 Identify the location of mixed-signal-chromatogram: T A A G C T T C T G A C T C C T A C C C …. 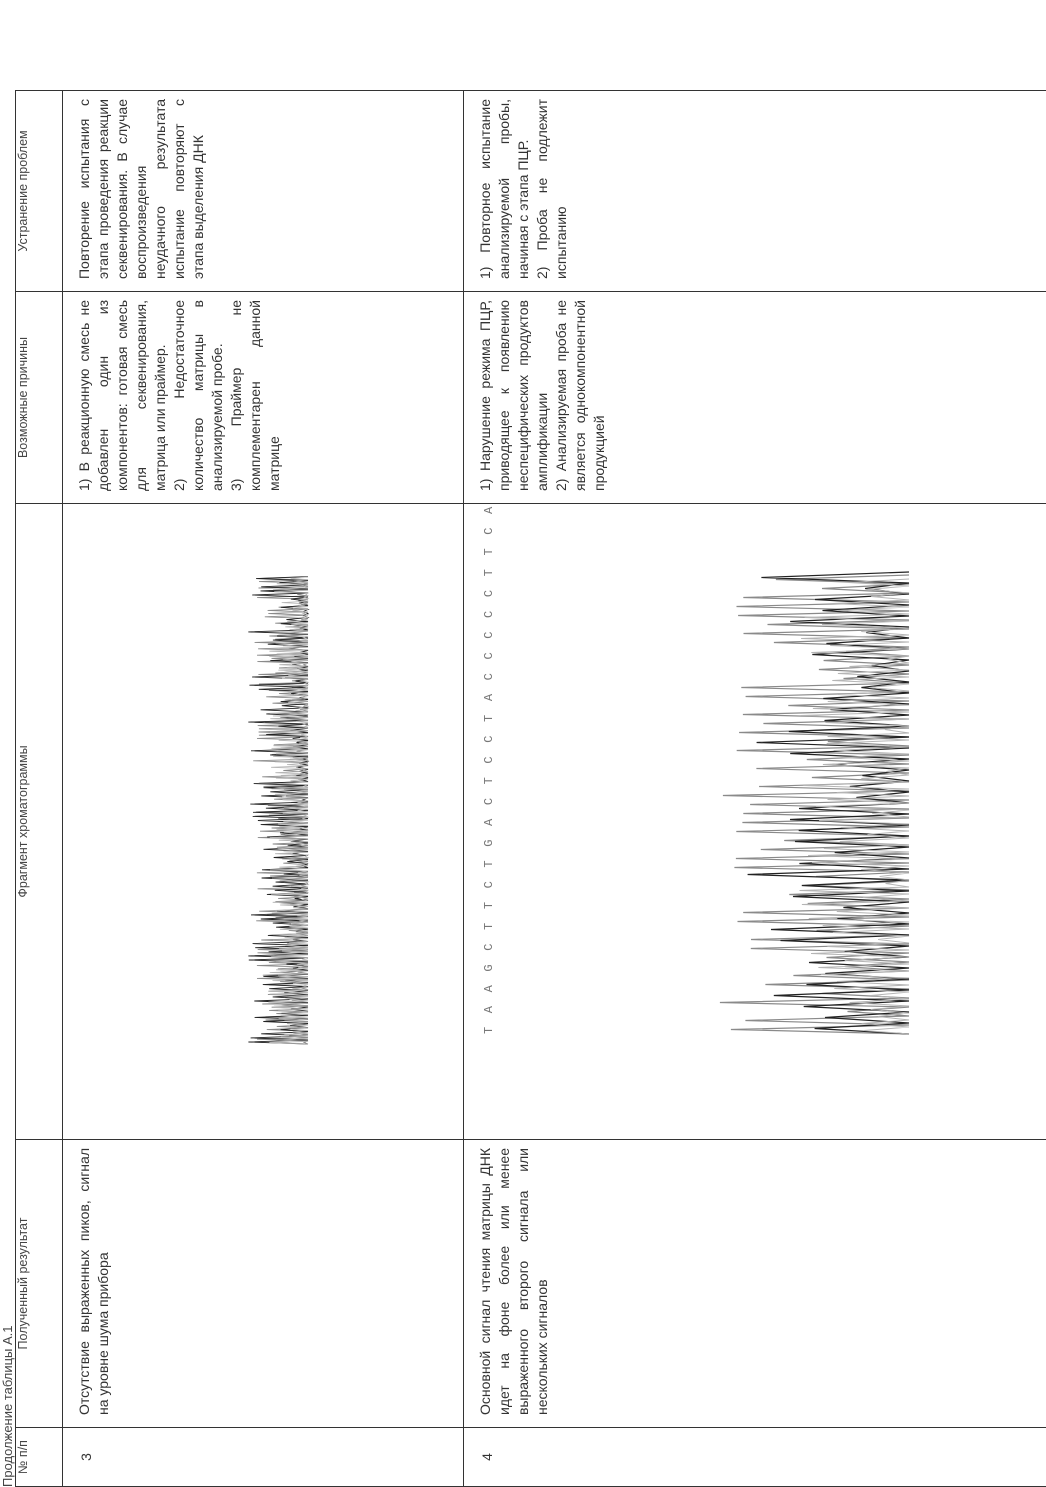
(696, 769).